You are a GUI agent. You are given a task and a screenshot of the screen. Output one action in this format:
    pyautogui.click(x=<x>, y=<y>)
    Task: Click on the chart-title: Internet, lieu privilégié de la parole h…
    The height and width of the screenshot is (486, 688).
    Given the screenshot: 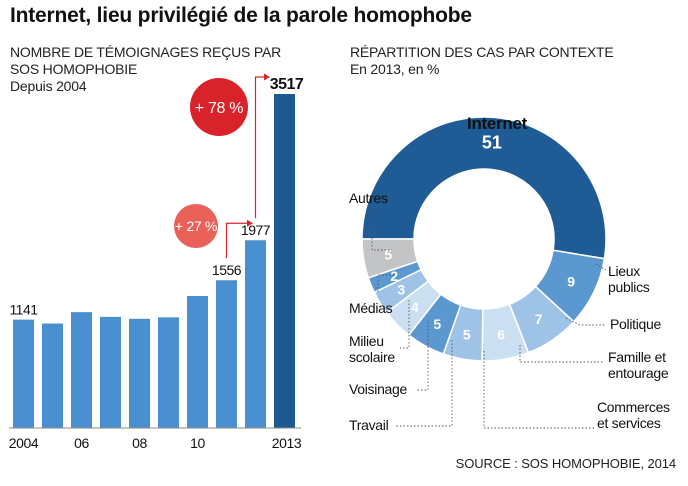 What is the action you would take?
    pyautogui.click(x=241, y=15)
    